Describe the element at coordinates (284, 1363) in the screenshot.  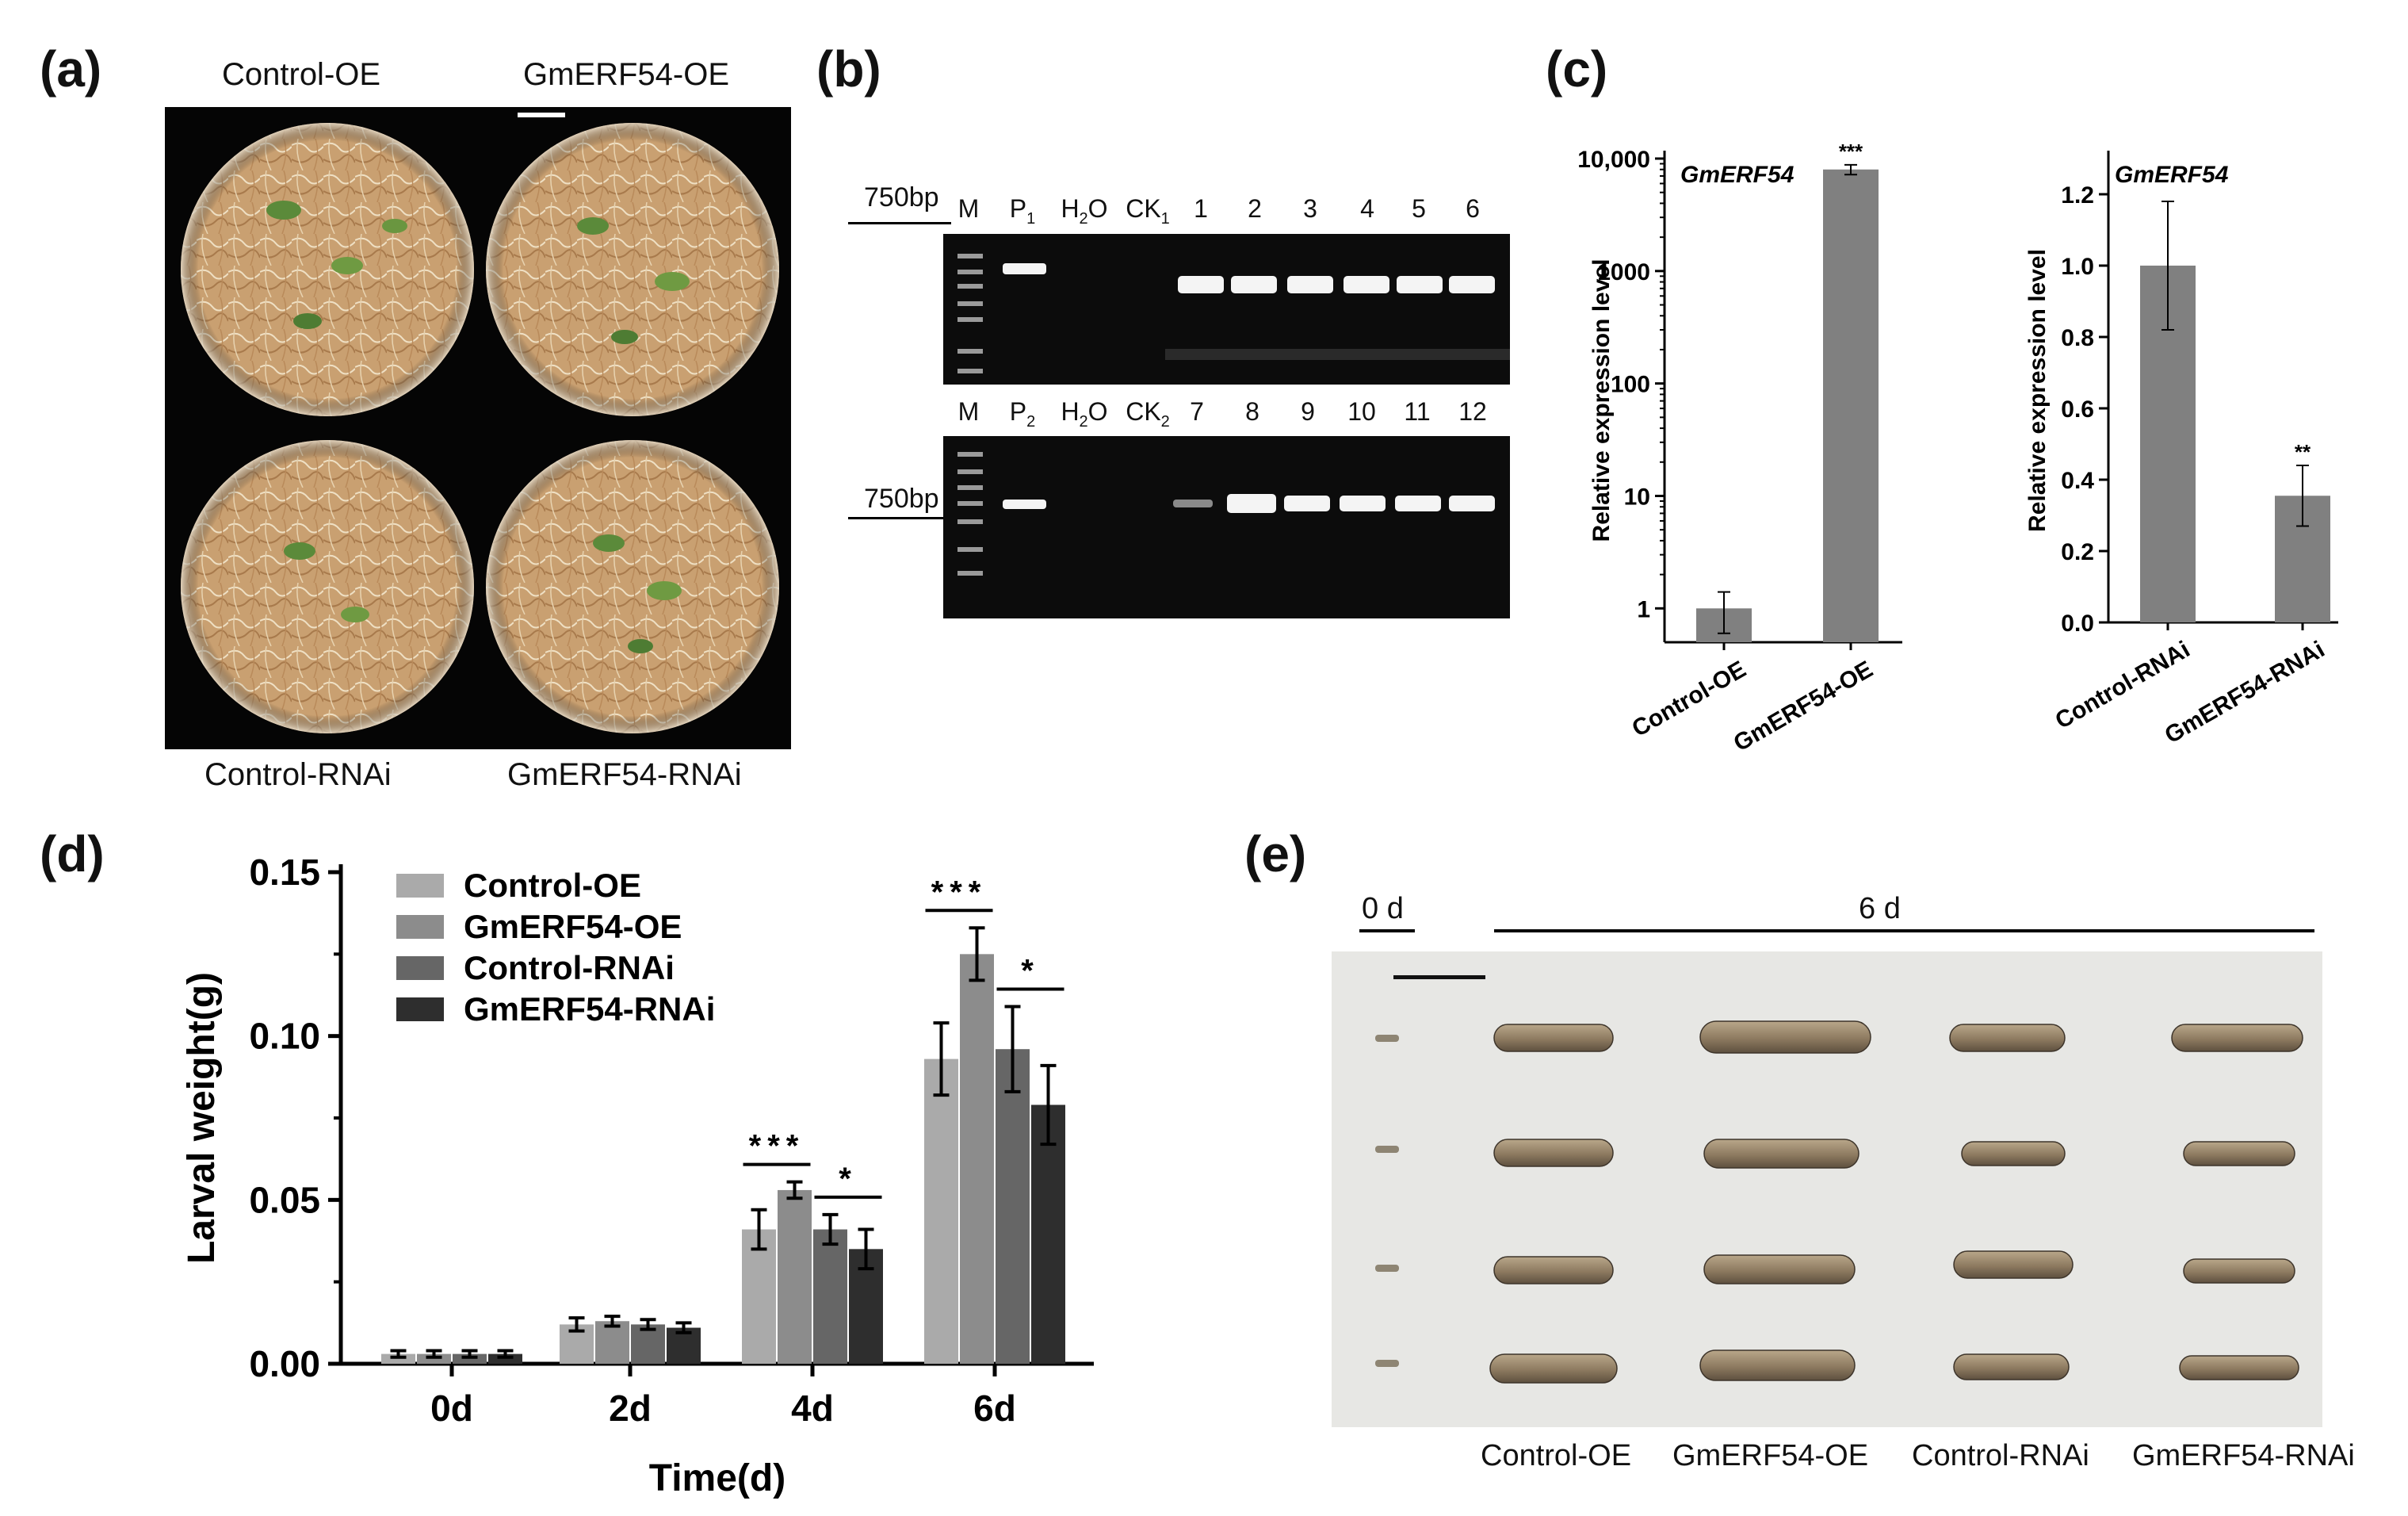
I see `d-y-tick-label: 0.00` at that location.